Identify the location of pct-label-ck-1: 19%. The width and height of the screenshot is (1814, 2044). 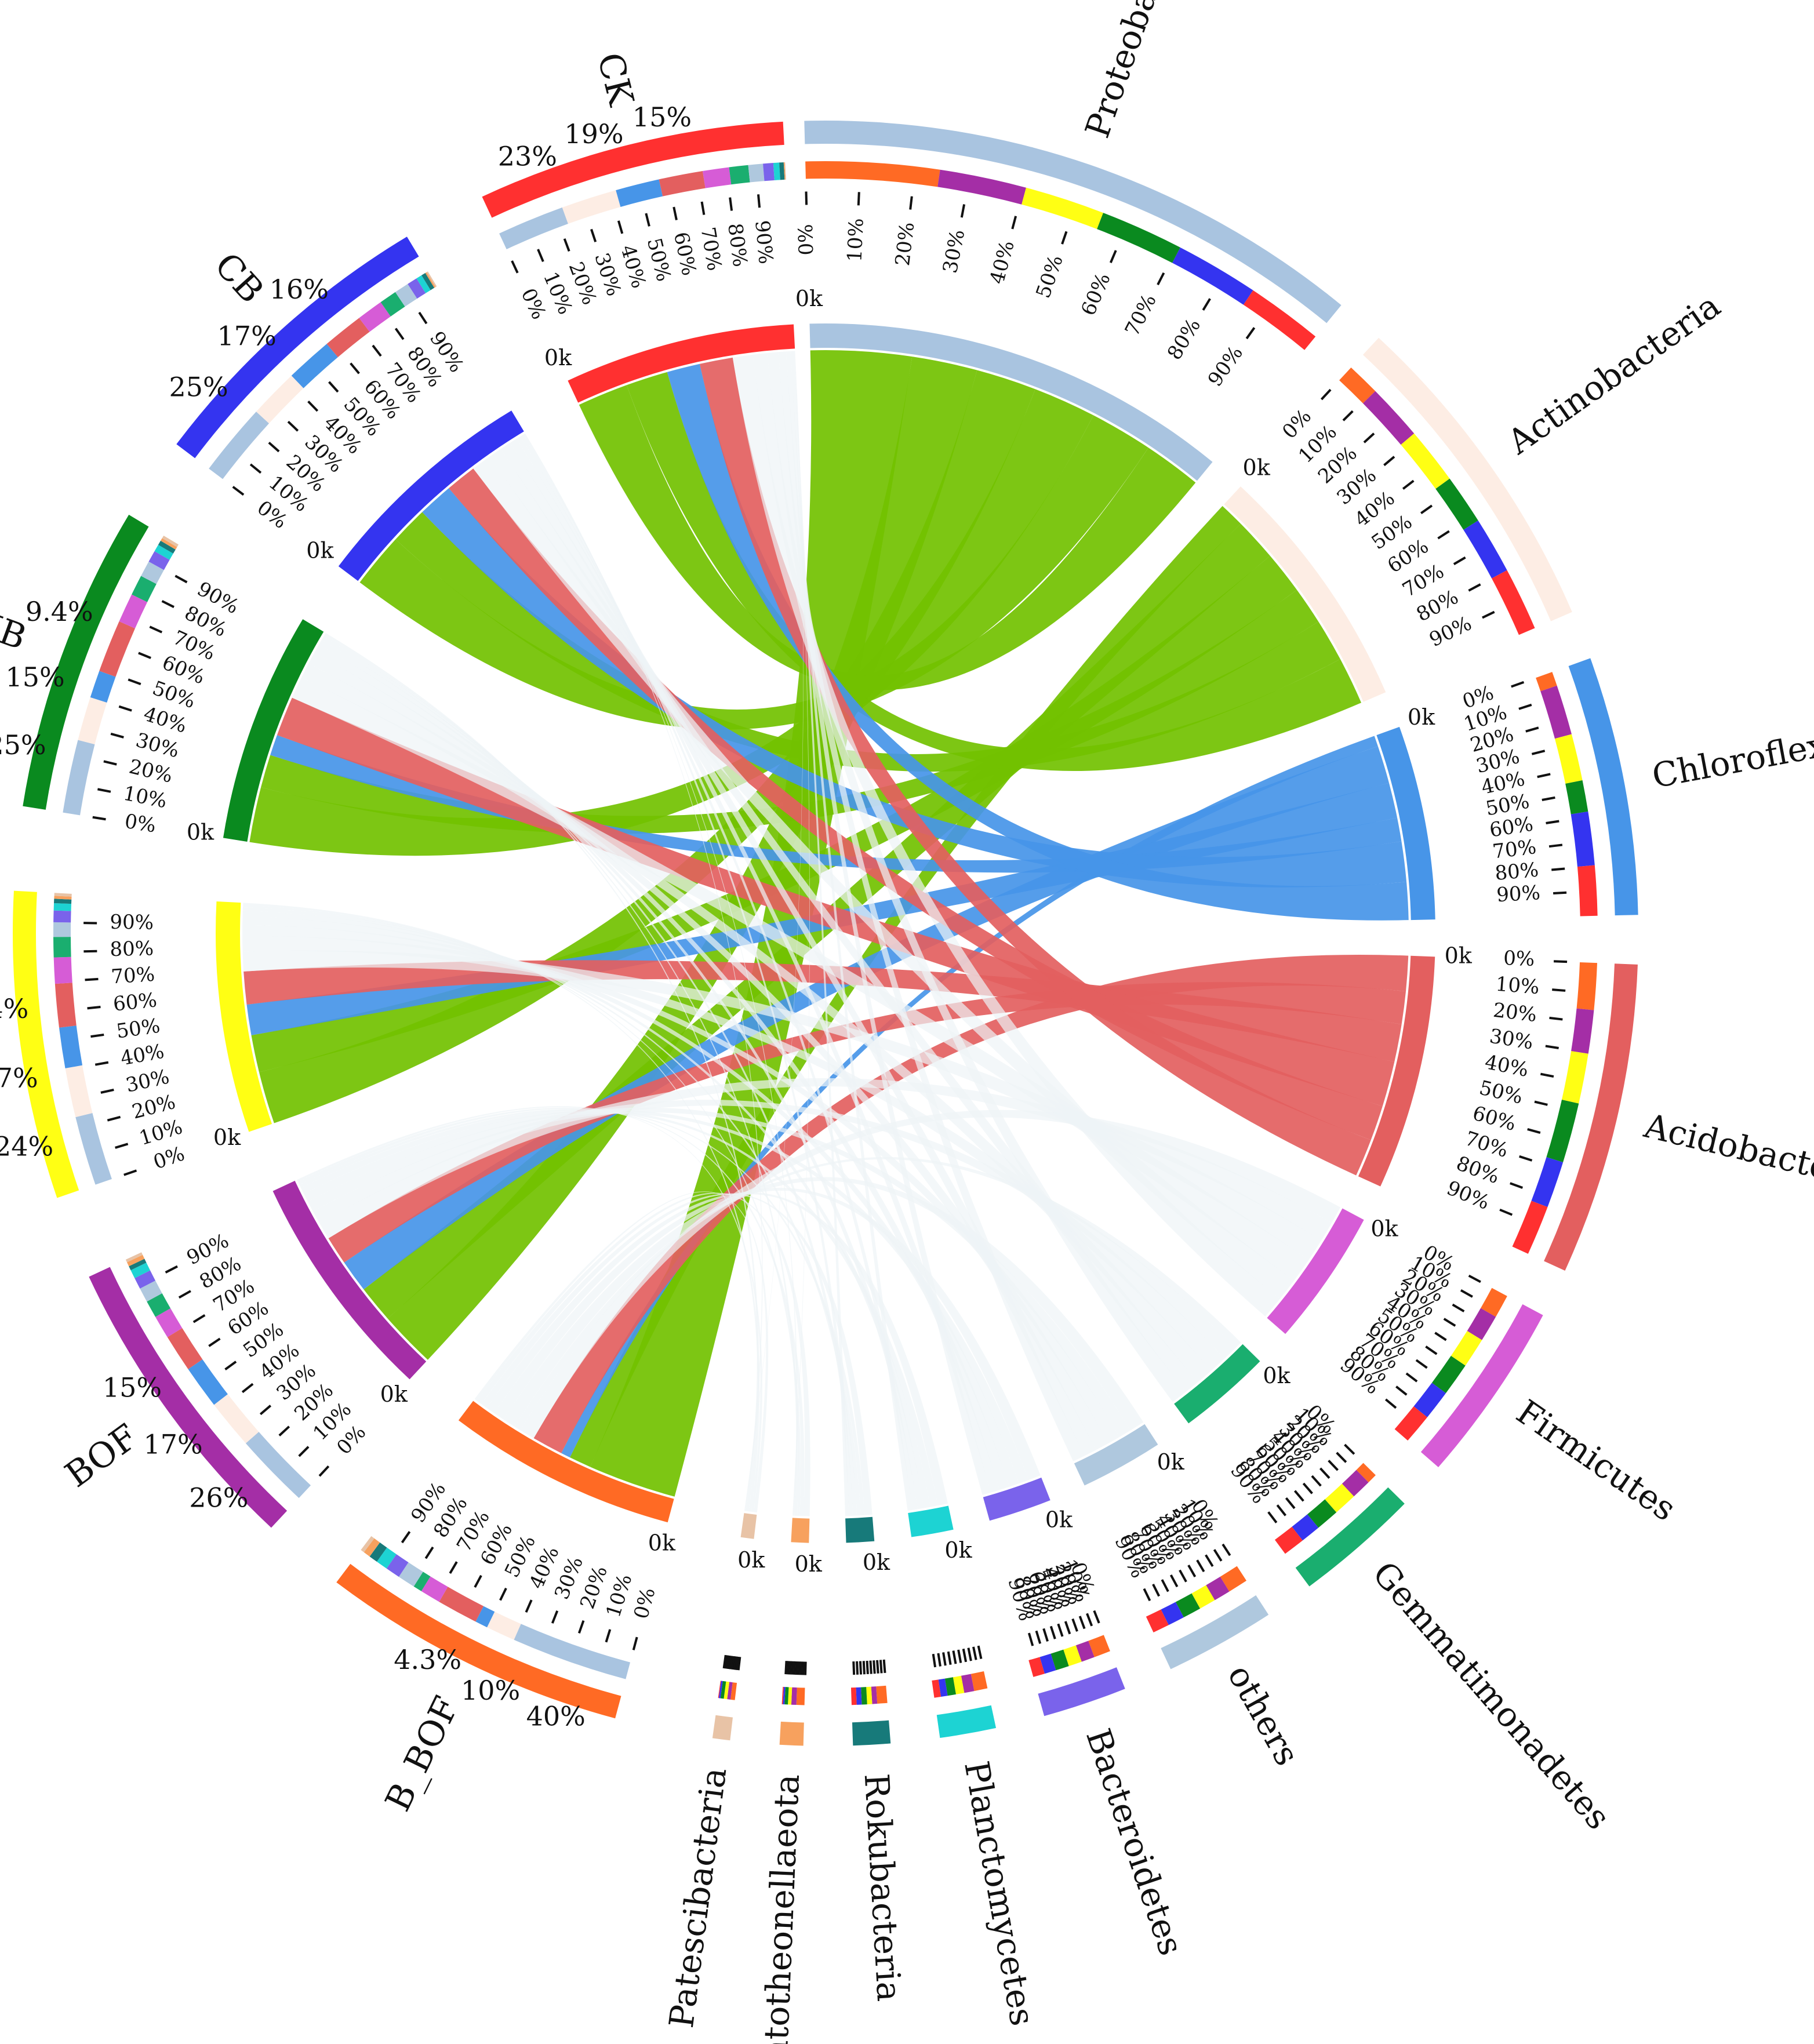
(593, 134).